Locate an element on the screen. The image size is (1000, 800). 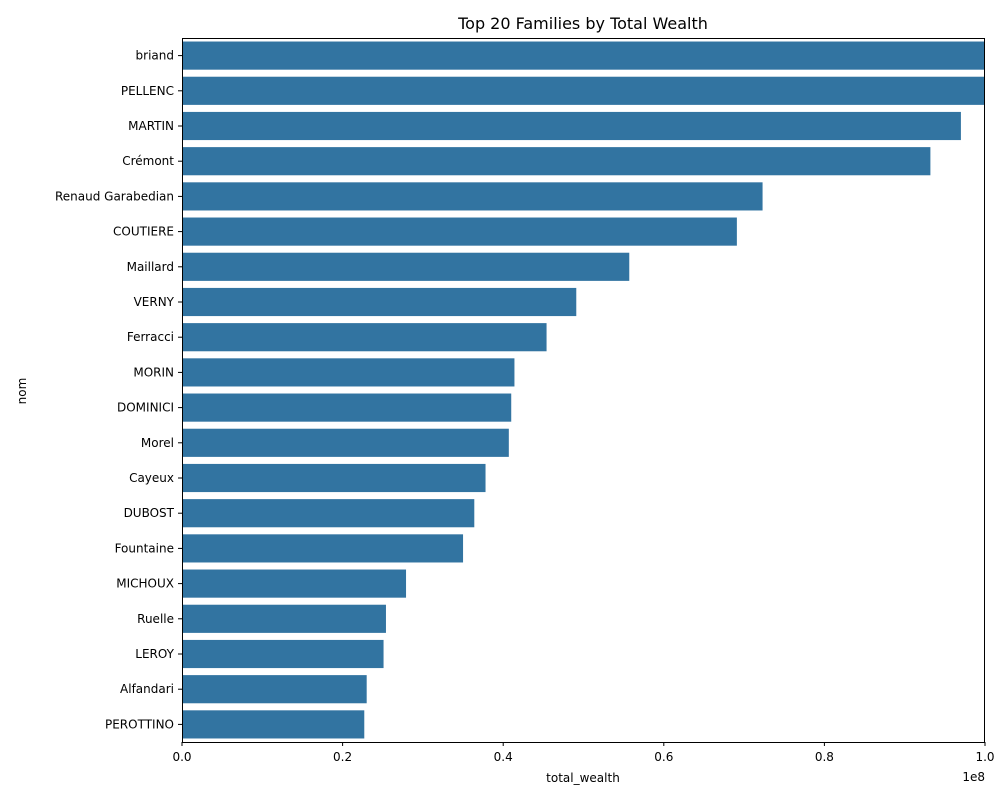
y-tick-label: Renaud Garabedian is located at coordinates (114, 196).